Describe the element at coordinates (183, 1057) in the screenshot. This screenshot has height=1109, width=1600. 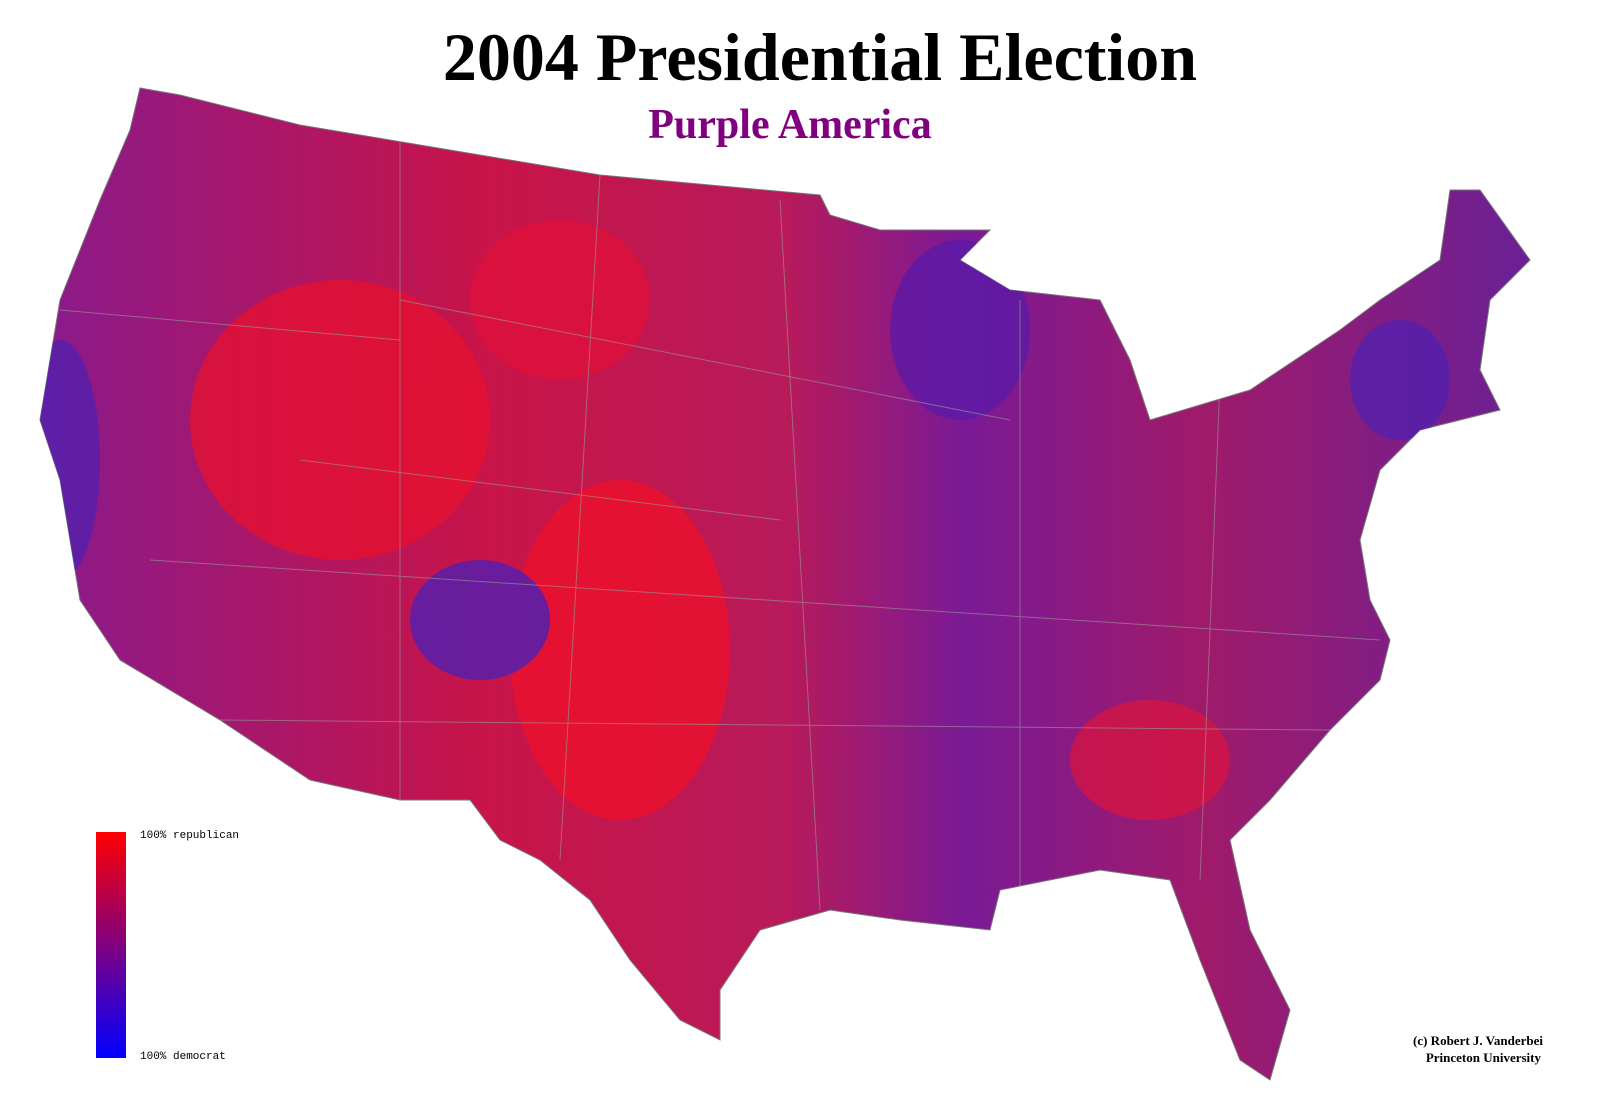
I see `legend-bottom-label: 100% democrat` at that location.